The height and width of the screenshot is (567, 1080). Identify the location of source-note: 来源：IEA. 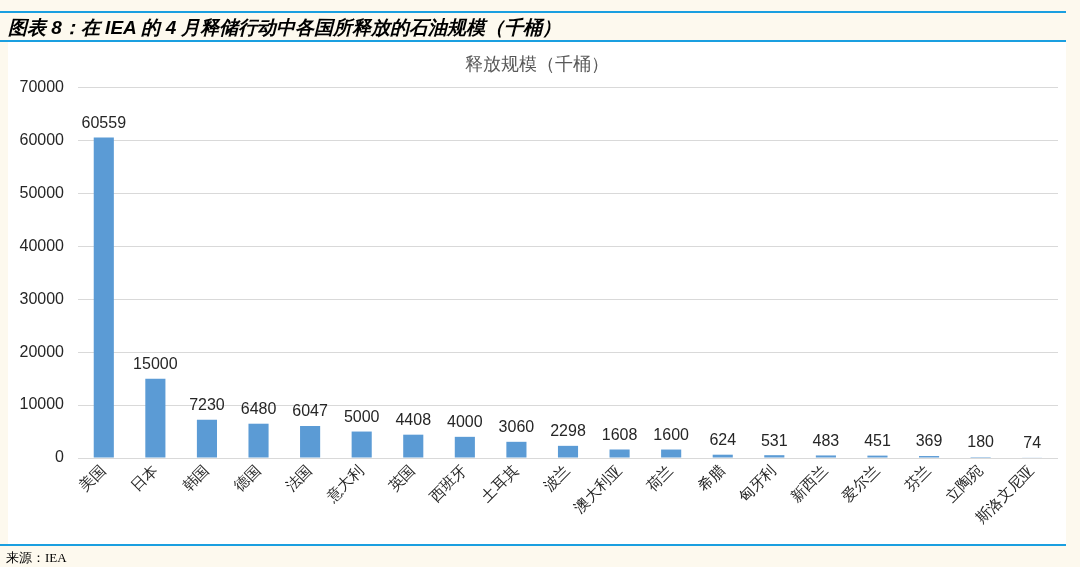
(36, 558).